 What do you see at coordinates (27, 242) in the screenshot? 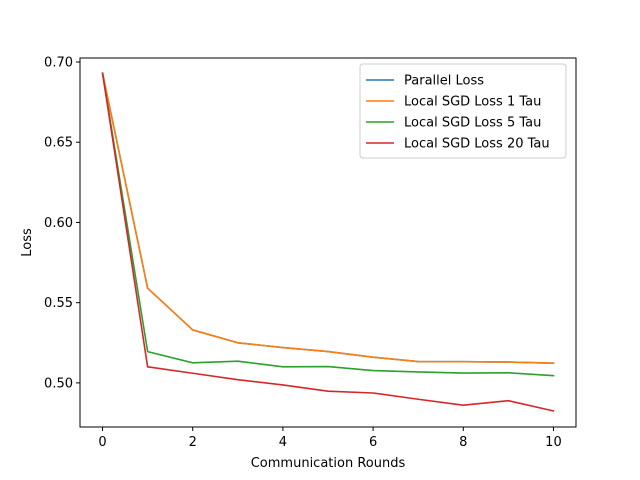
I see `y-axis-label: Loss` at bounding box center [27, 242].